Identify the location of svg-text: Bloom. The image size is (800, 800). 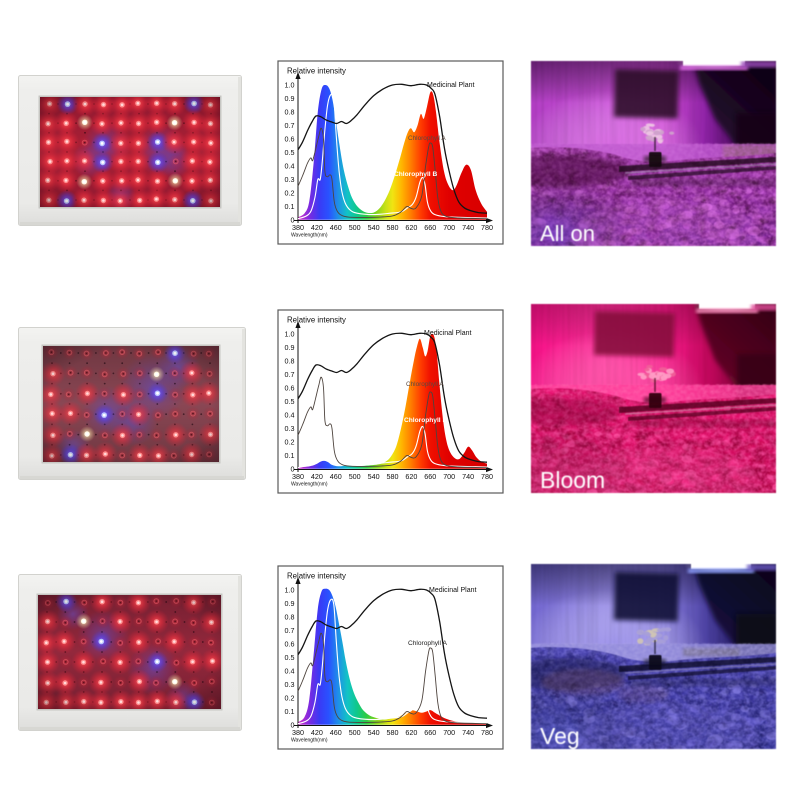
(572, 480).